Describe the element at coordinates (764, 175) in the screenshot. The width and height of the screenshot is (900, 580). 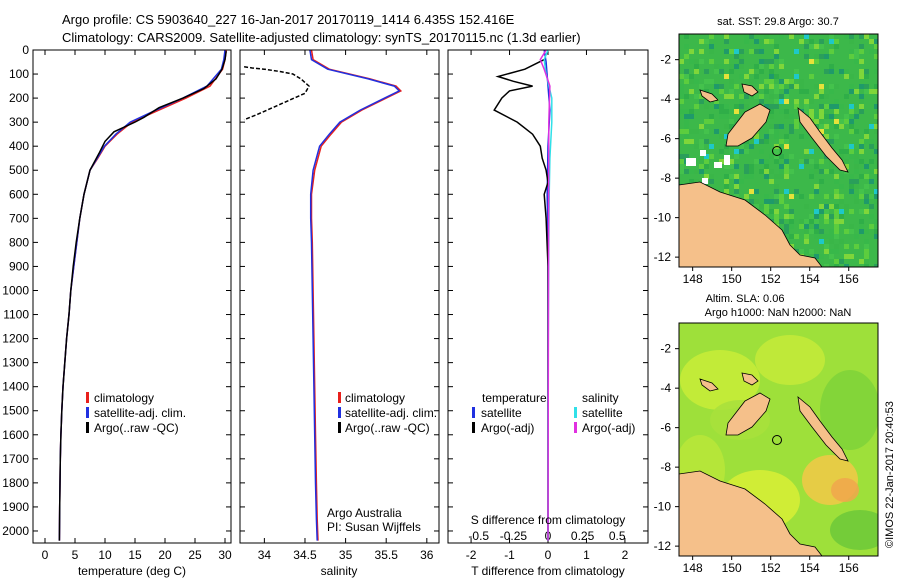
I see `sst-land-layer` at that location.